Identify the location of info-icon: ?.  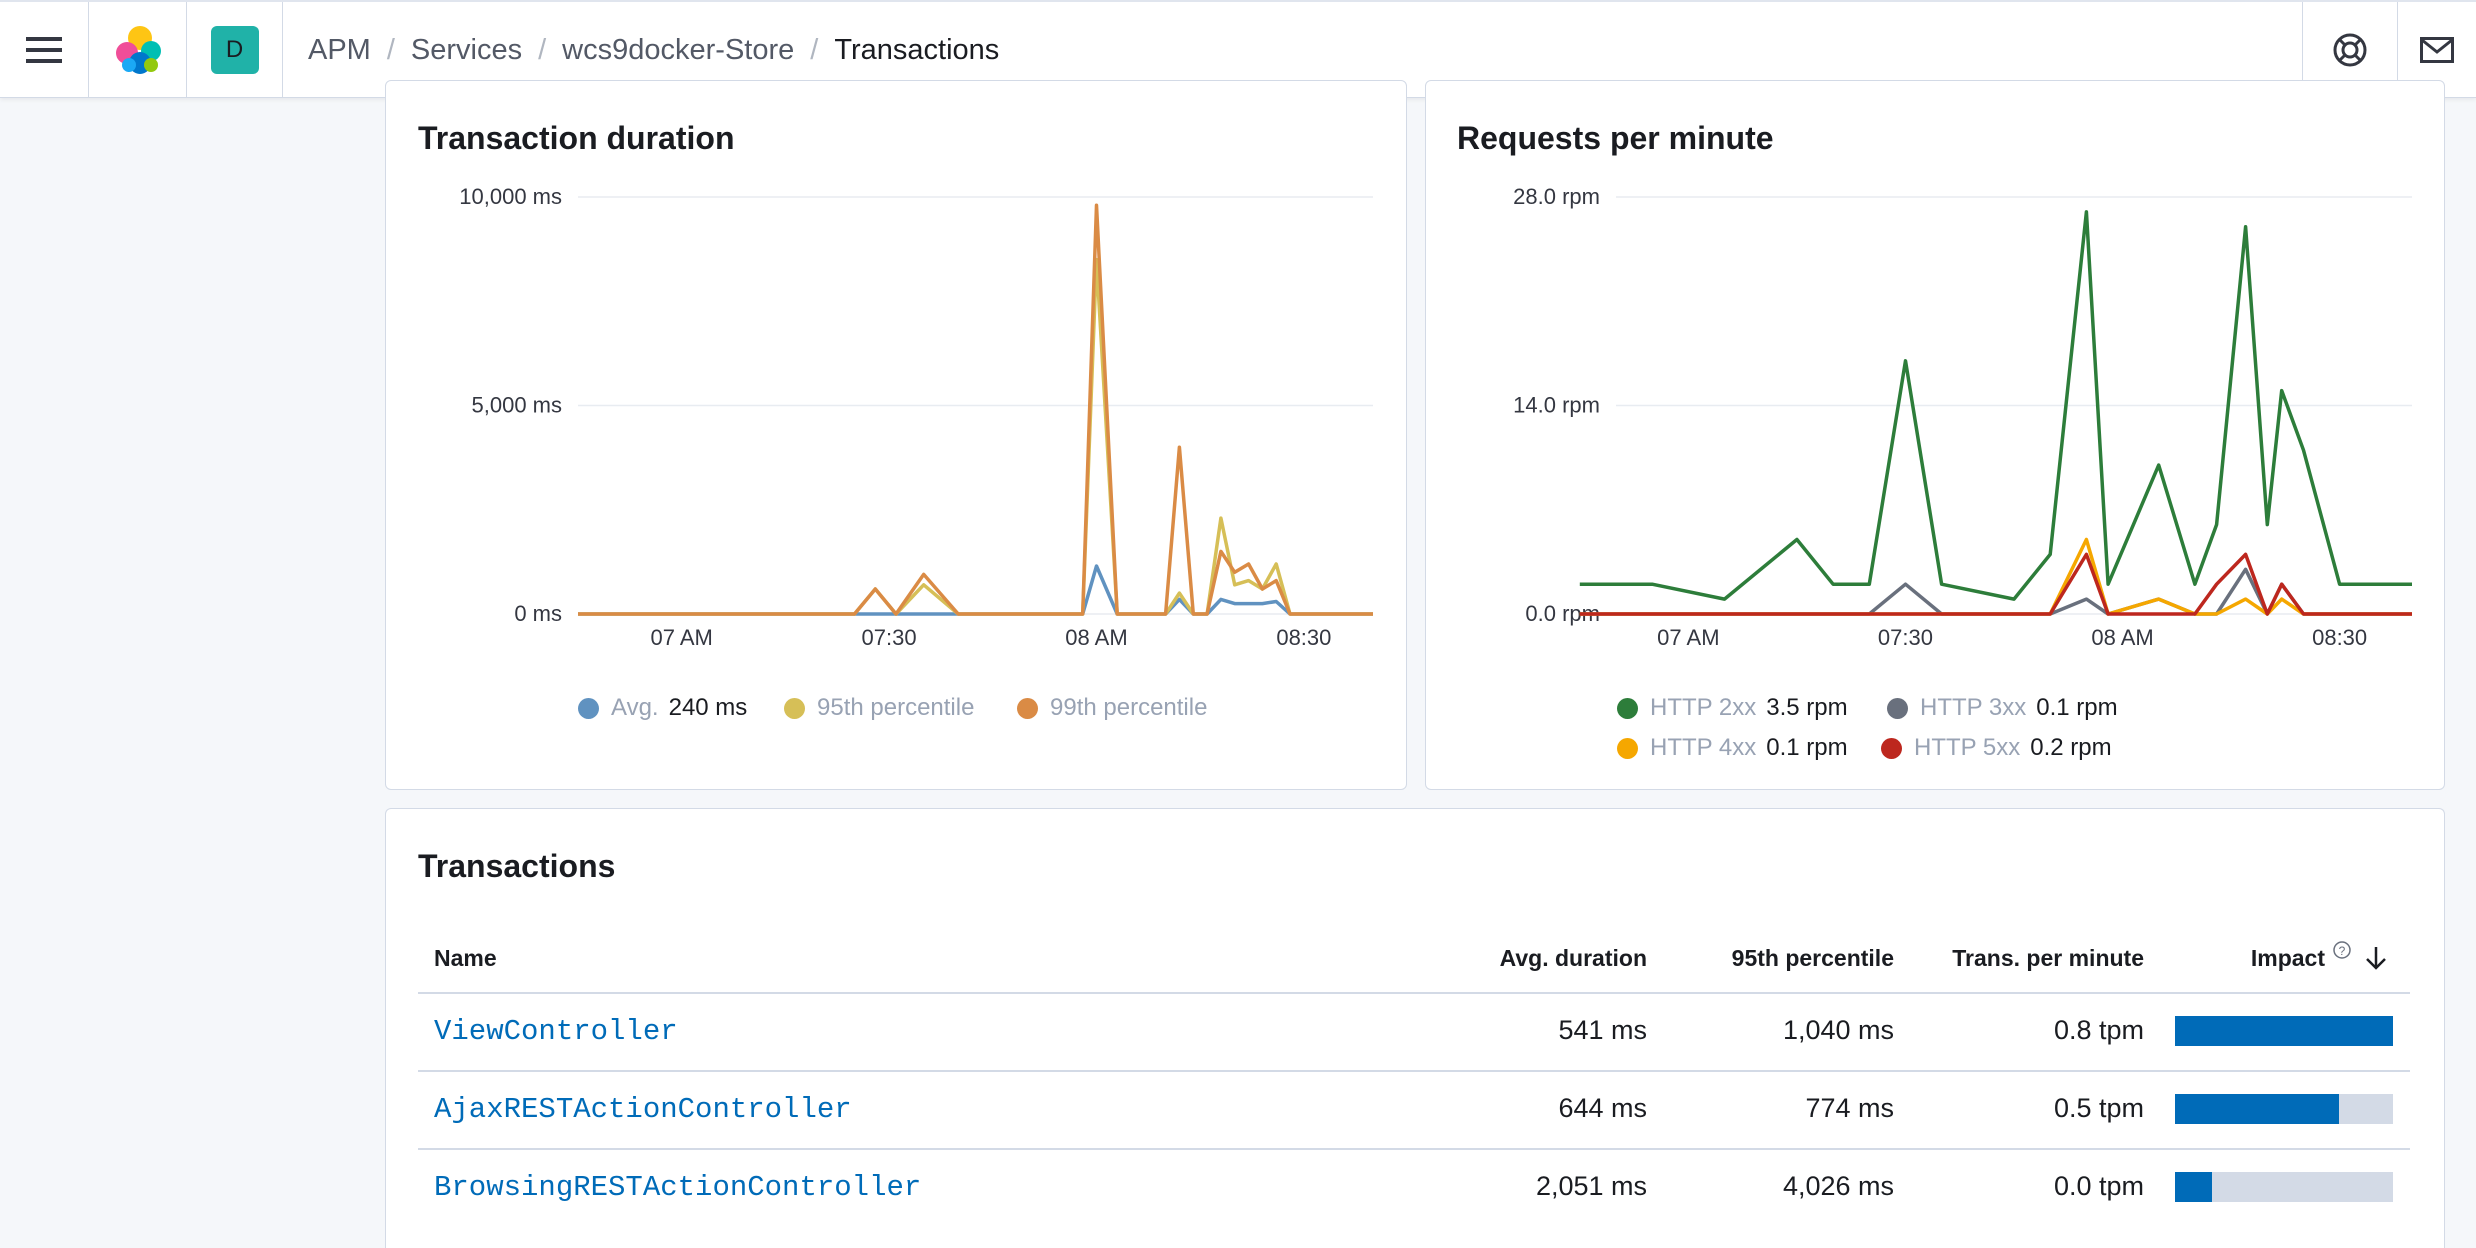
(2343, 951).